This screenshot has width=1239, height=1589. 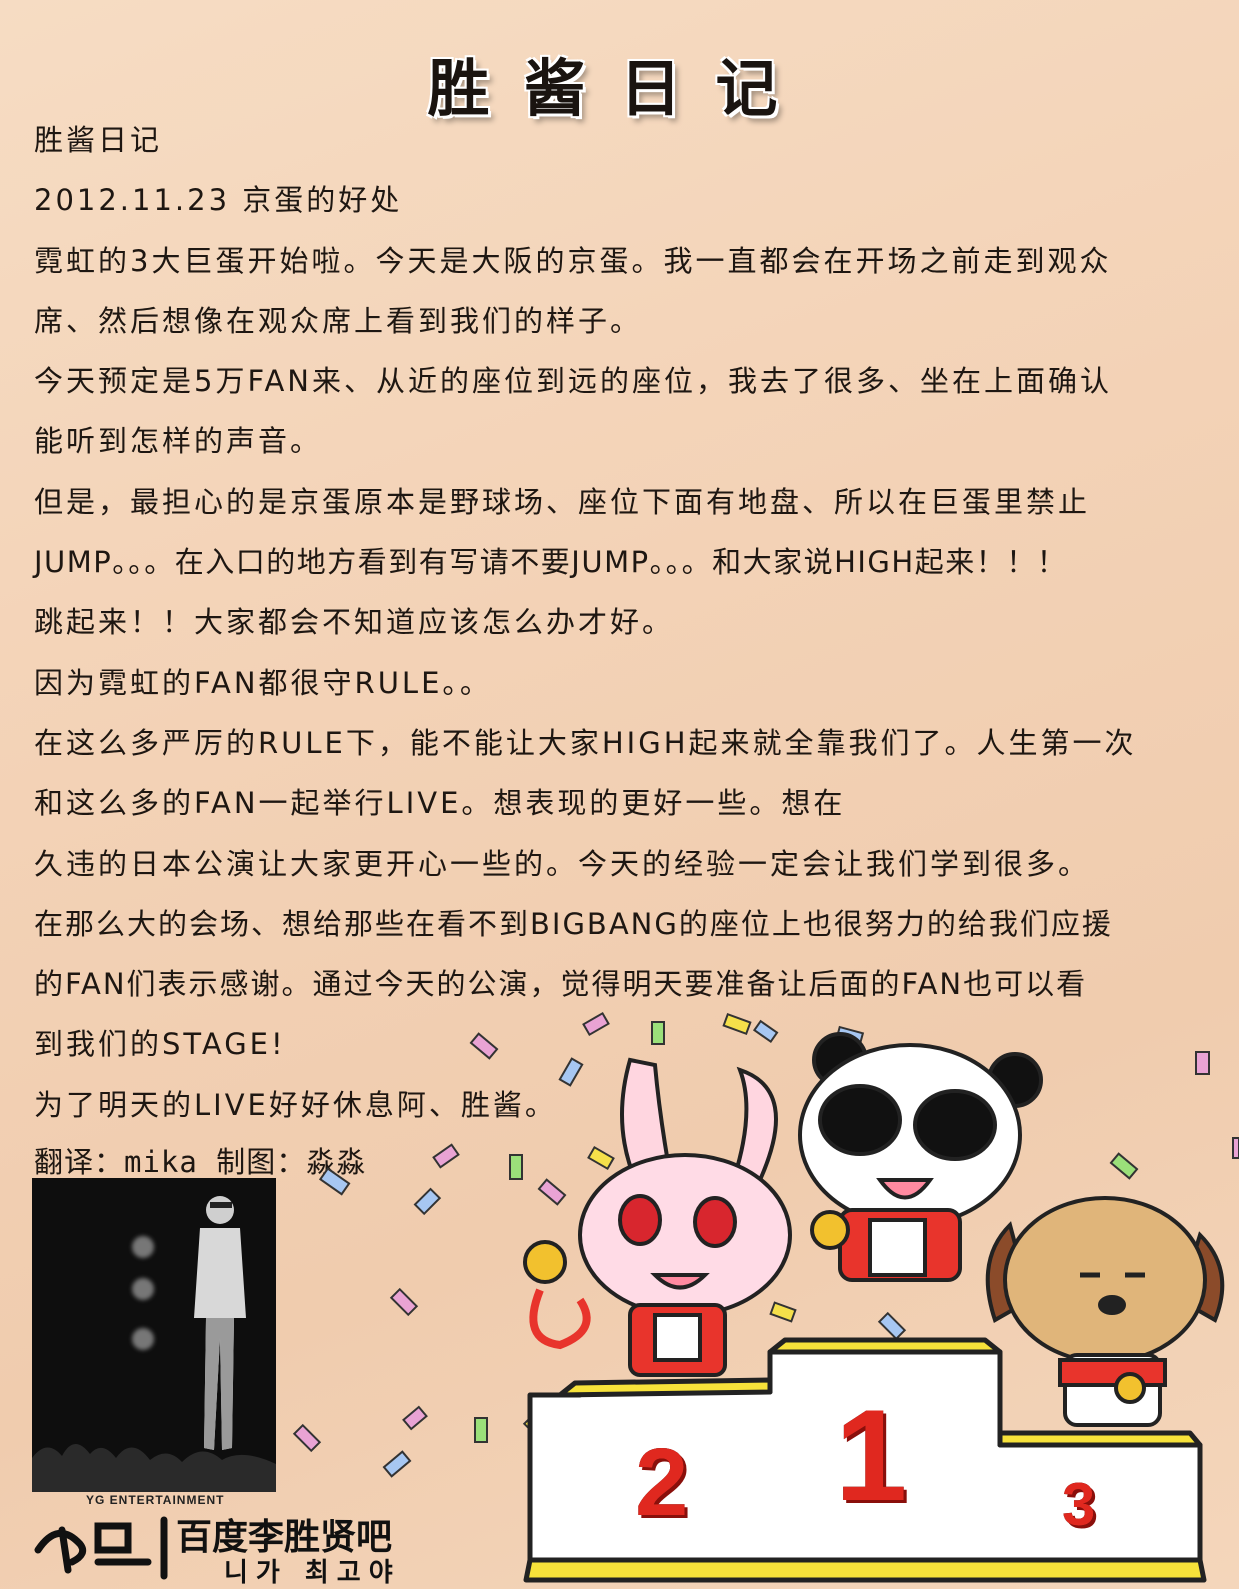 What do you see at coordinates (619, 88) in the screenshot?
I see `page-title: 胜酱日记` at bounding box center [619, 88].